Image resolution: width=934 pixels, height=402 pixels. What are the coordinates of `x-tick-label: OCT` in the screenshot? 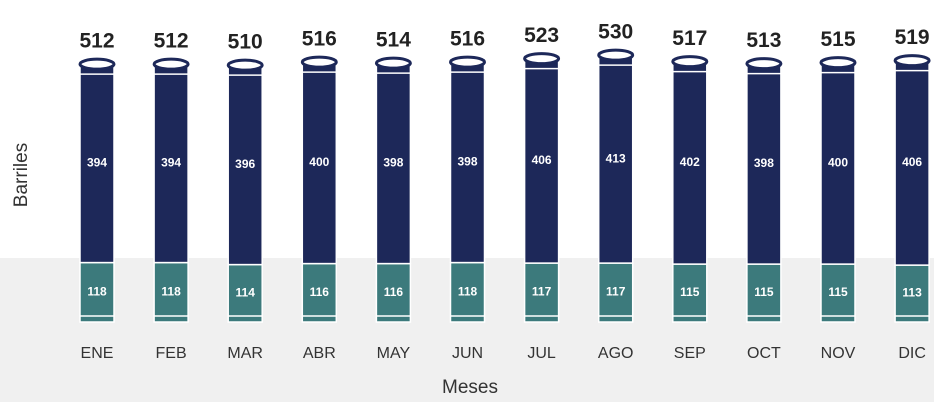 It's located at (764, 353).